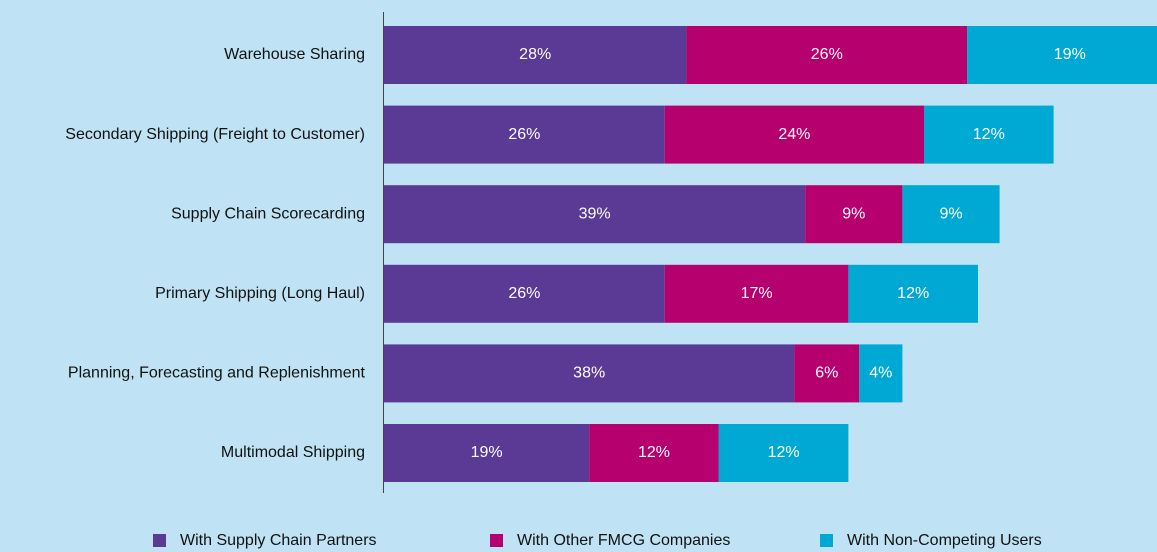 The width and height of the screenshot is (1157, 552). I want to click on value-label: 24%, so click(794, 134).